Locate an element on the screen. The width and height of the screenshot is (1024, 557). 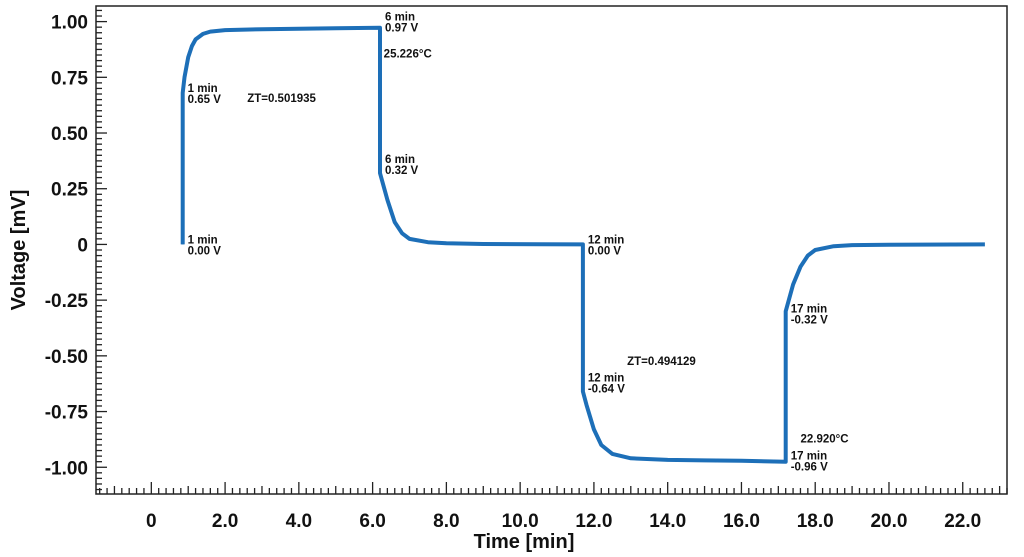
chart-text-label: ZT=0.494129 is located at coordinates (661, 362).